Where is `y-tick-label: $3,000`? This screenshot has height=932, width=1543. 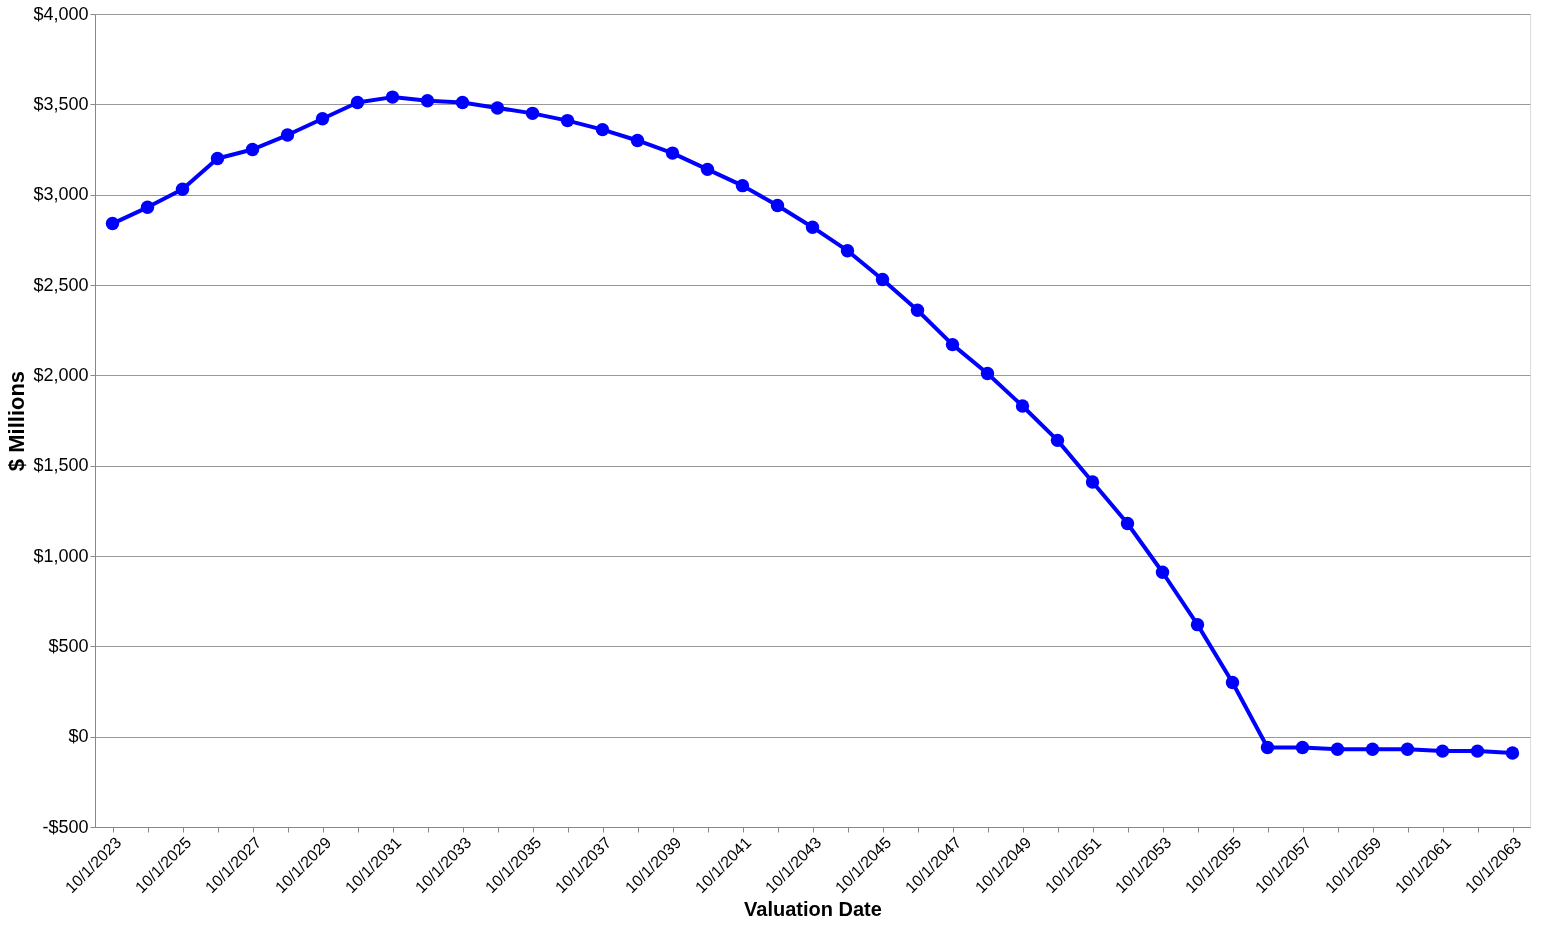
y-tick-label: $3,000 is located at coordinates (61, 194).